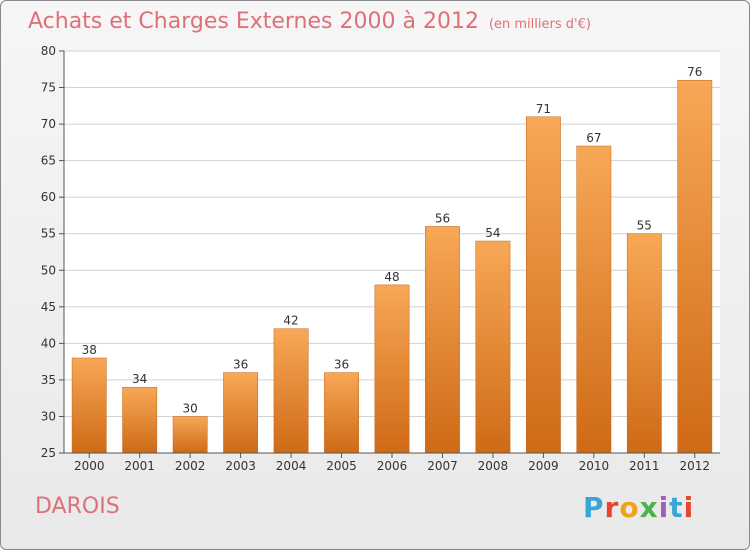 The height and width of the screenshot is (550, 750). Describe the element at coordinates (290, 321) in the screenshot. I see `data-label: 42` at that location.